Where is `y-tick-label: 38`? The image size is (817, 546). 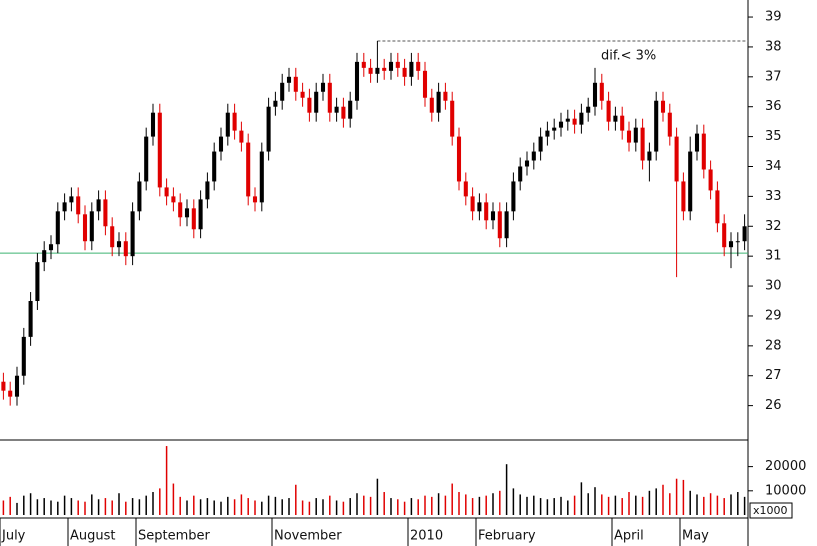
y-tick-label: 38 is located at coordinates (773, 46).